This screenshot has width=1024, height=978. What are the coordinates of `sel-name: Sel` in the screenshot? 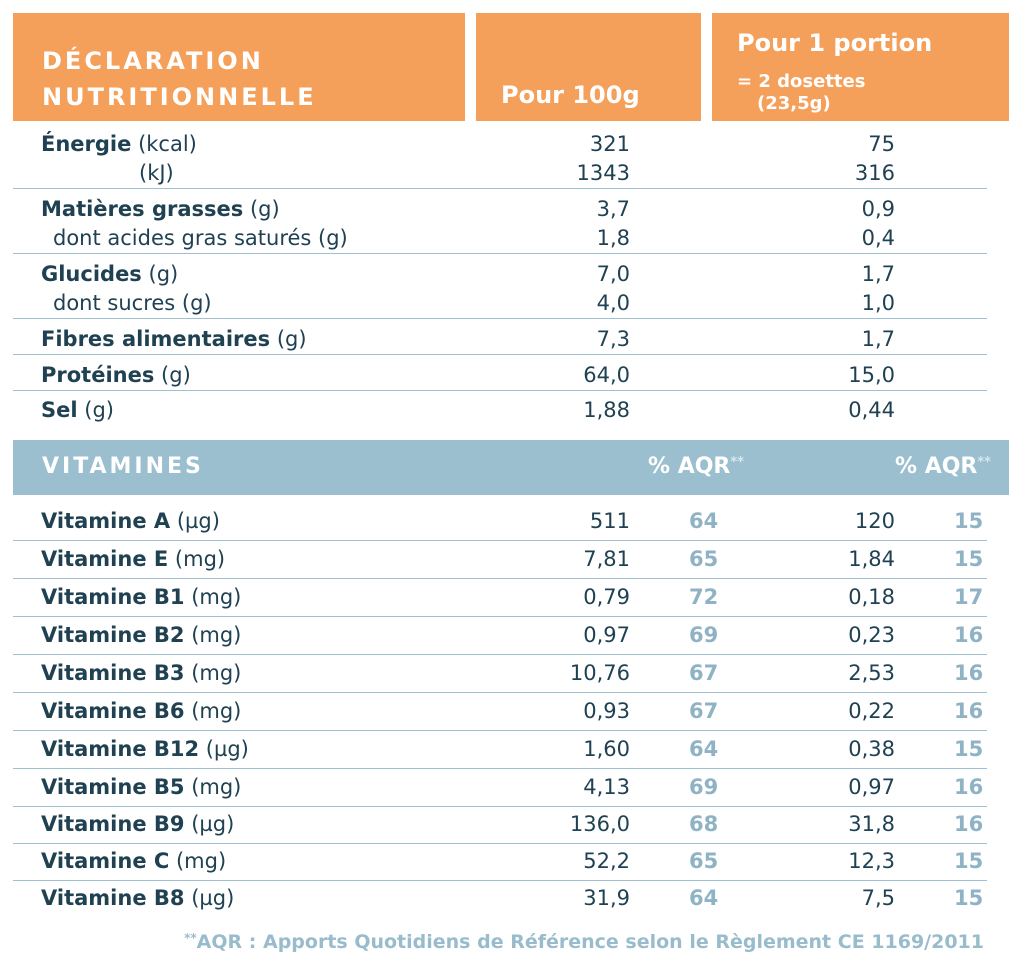 It's located at (59, 410).